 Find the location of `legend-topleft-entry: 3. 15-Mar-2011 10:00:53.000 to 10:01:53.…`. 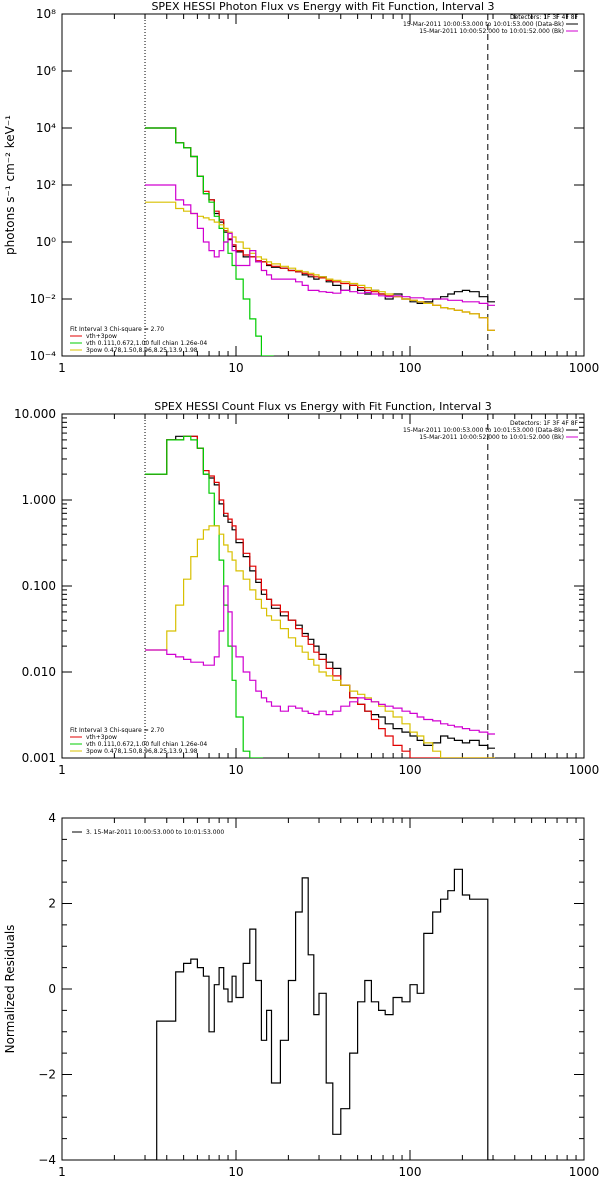

legend-topleft-entry: 3. 15-Mar-2011 10:00:53.000 to 10:01:53.… is located at coordinates (155, 832).